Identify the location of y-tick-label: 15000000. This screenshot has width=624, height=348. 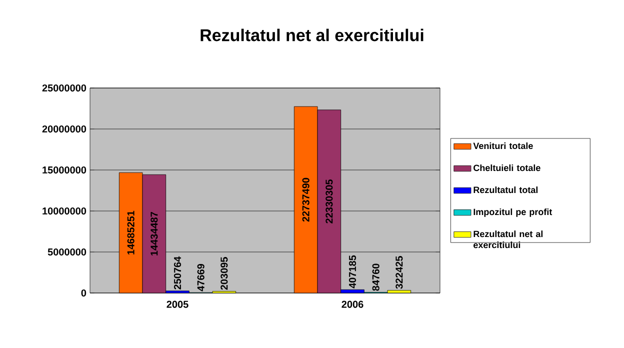
(64, 170).